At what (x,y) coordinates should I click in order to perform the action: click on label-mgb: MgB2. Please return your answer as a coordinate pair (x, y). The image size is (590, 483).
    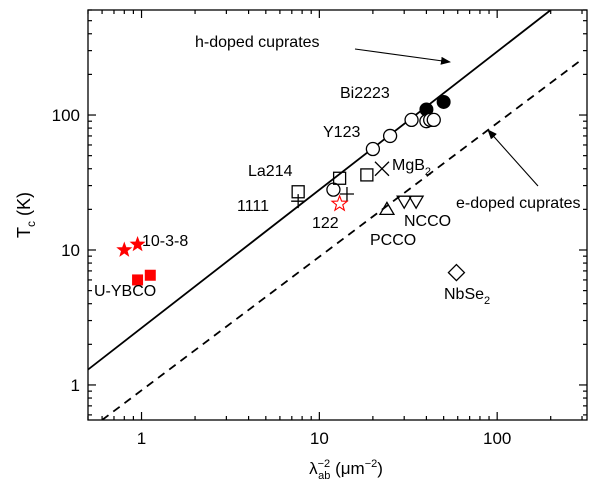
    Looking at the image, I should click on (411, 167).